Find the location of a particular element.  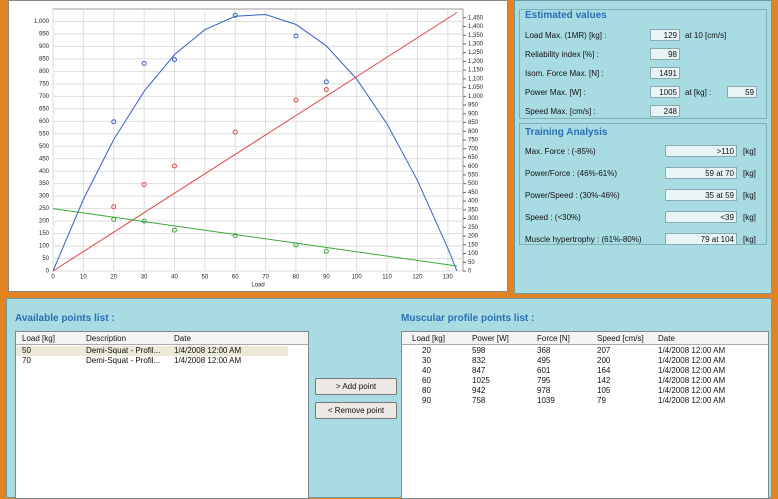

analysis-value: 79 at 104 is located at coordinates (701, 239).